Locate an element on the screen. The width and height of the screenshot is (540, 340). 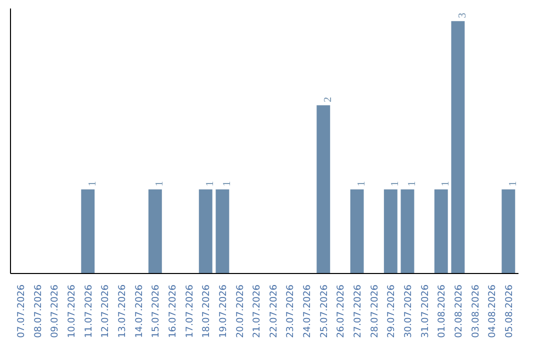
data-label: 3 is located at coordinates (462, 15).